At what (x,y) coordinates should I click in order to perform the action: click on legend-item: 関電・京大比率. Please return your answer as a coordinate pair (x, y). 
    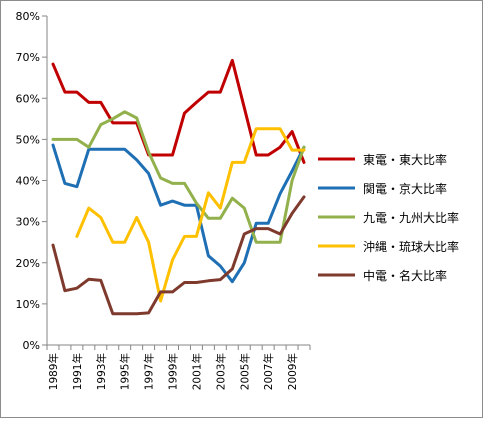
    Looking at the image, I should click on (382, 188).